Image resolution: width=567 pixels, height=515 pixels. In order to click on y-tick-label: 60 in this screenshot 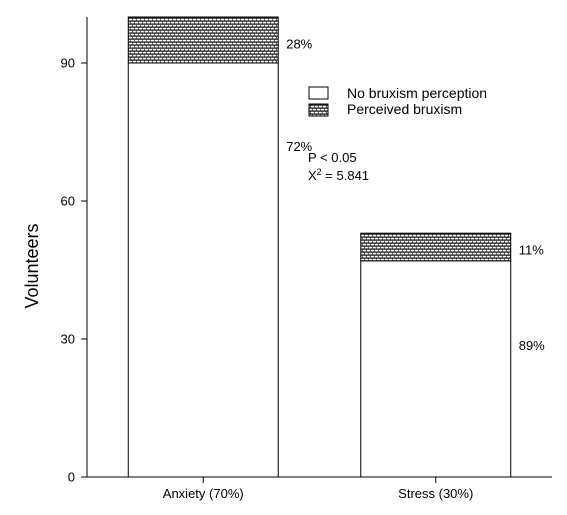, I will do `click(68, 201)`.